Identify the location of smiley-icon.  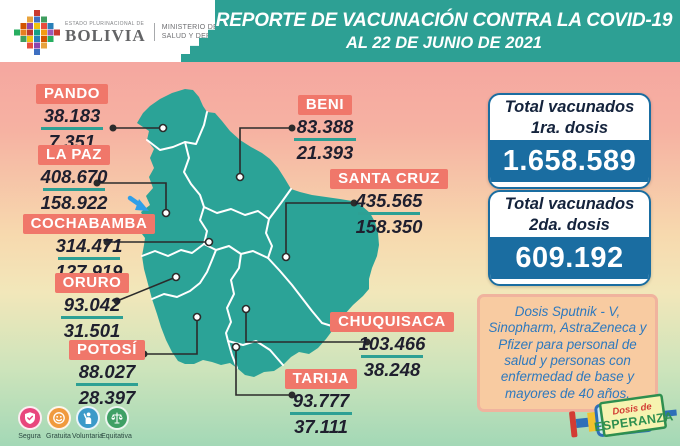
(58, 418).